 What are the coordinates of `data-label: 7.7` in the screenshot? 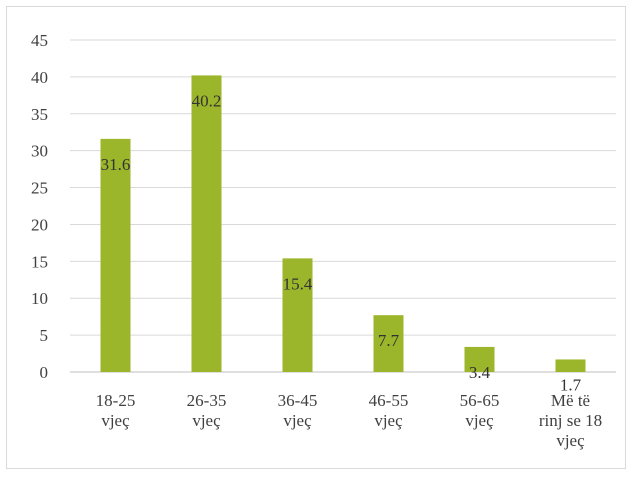 It's located at (389, 340).